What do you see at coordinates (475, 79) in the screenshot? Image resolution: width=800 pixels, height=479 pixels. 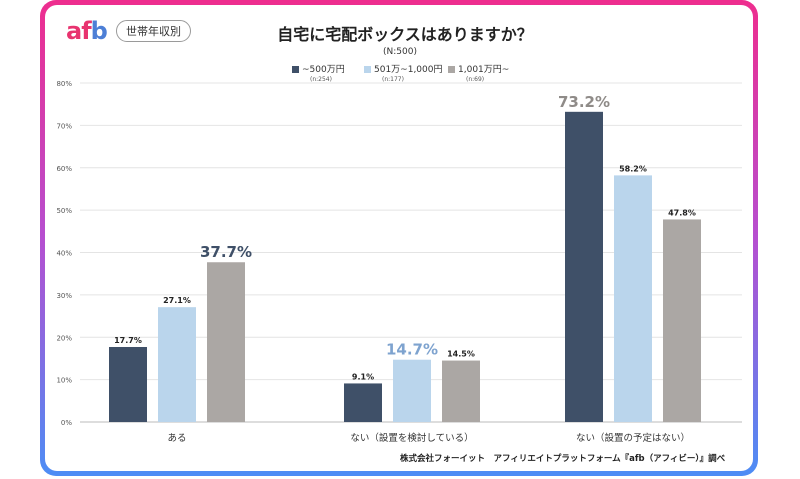 I see `legend-n-3: (n:69)` at bounding box center [475, 79].